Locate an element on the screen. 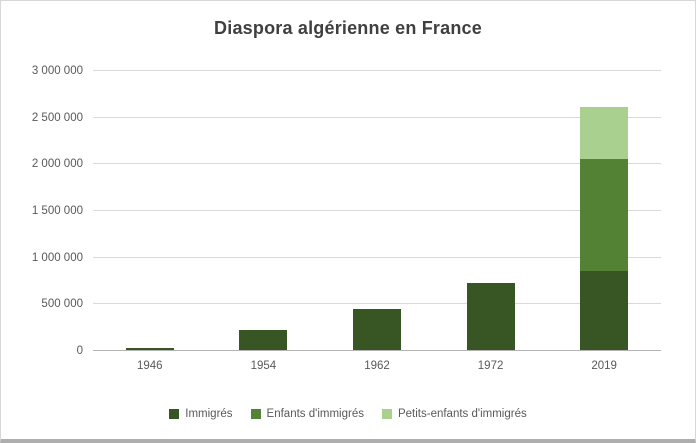  y-tick-label: 1 500 000 is located at coordinates (57, 211).